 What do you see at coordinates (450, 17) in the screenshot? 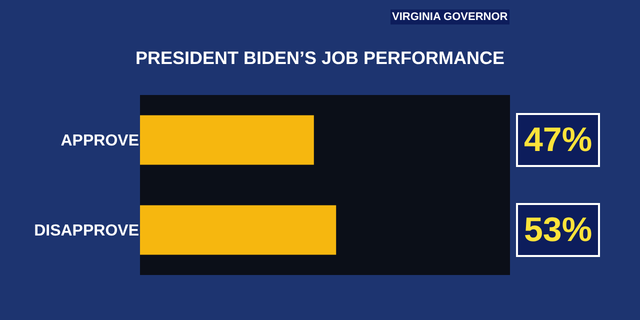
I see `chart-subtitle: VIRGINIA GOVERNOR` at bounding box center [450, 17].